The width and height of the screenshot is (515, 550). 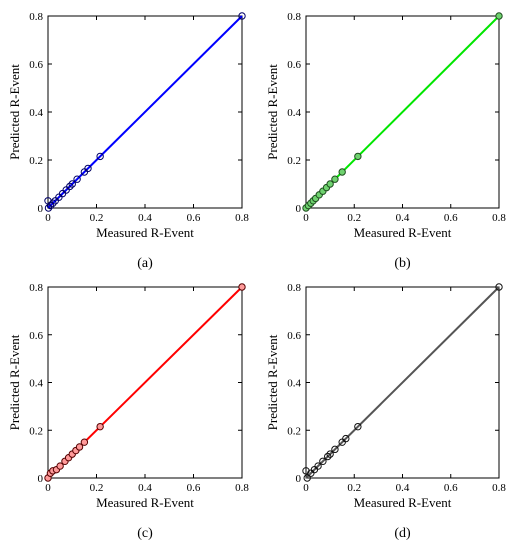 I want to click on panel-label: (c), so click(x=145, y=533).